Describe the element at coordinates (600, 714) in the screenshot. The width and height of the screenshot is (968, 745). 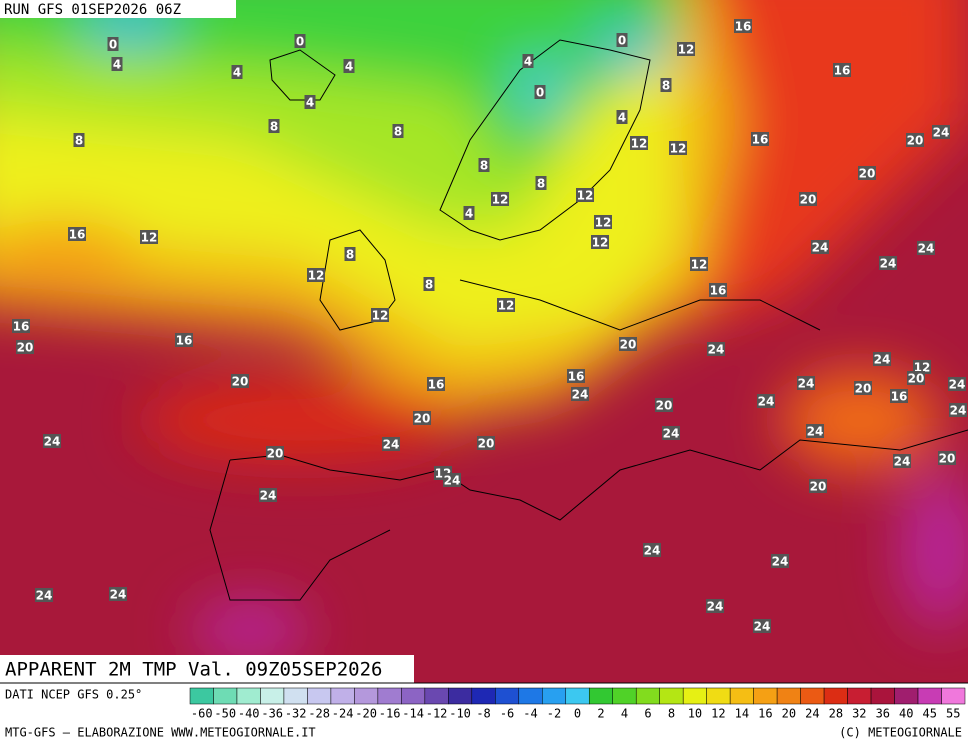
I see `colorbar-label: 2` at that location.